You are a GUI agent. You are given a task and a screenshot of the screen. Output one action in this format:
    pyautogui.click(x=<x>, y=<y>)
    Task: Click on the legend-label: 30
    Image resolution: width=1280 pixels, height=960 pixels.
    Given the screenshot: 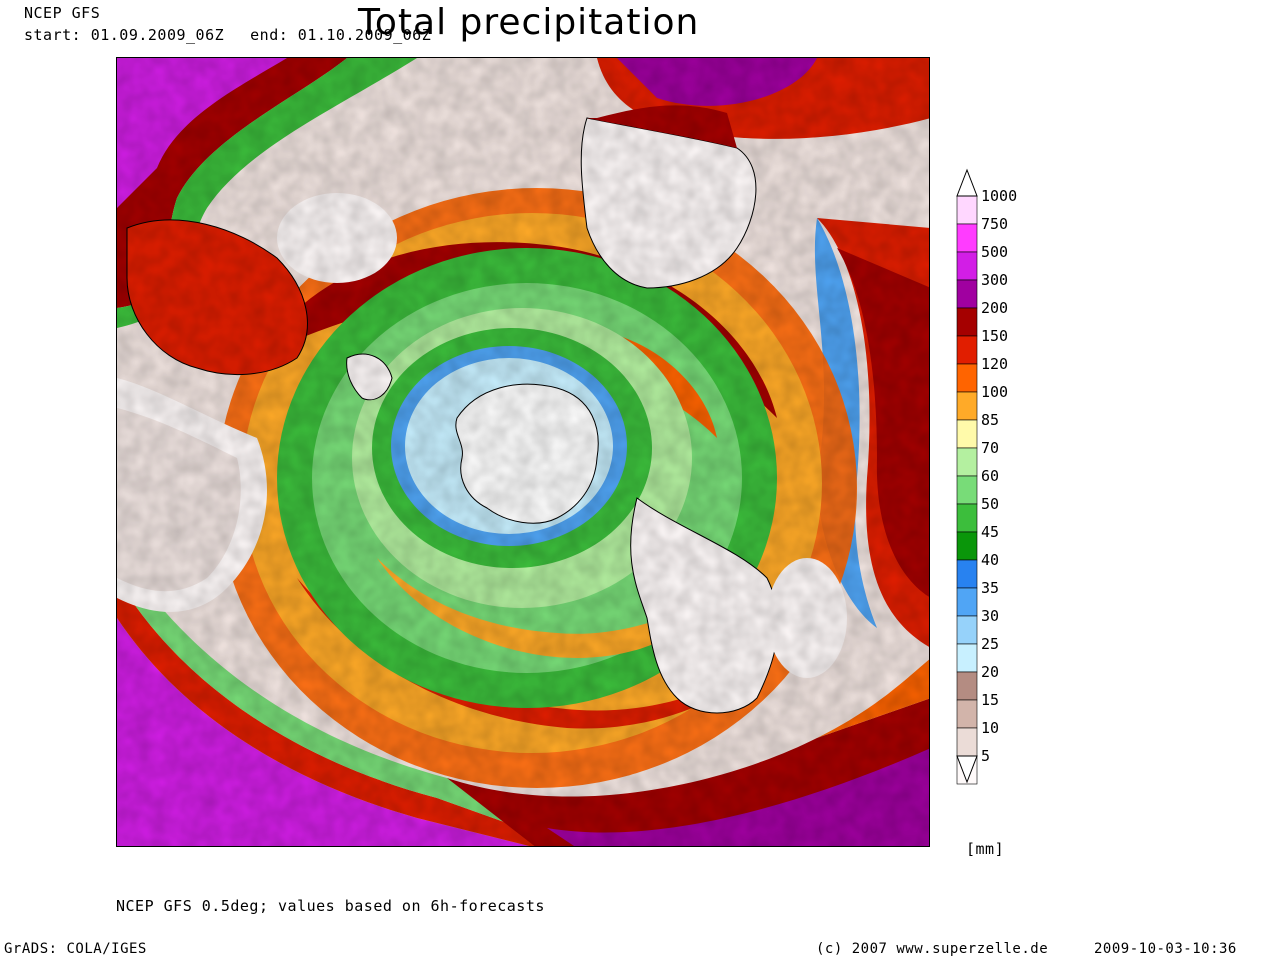 What is the action you would take?
    pyautogui.click(x=990, y=616)
    